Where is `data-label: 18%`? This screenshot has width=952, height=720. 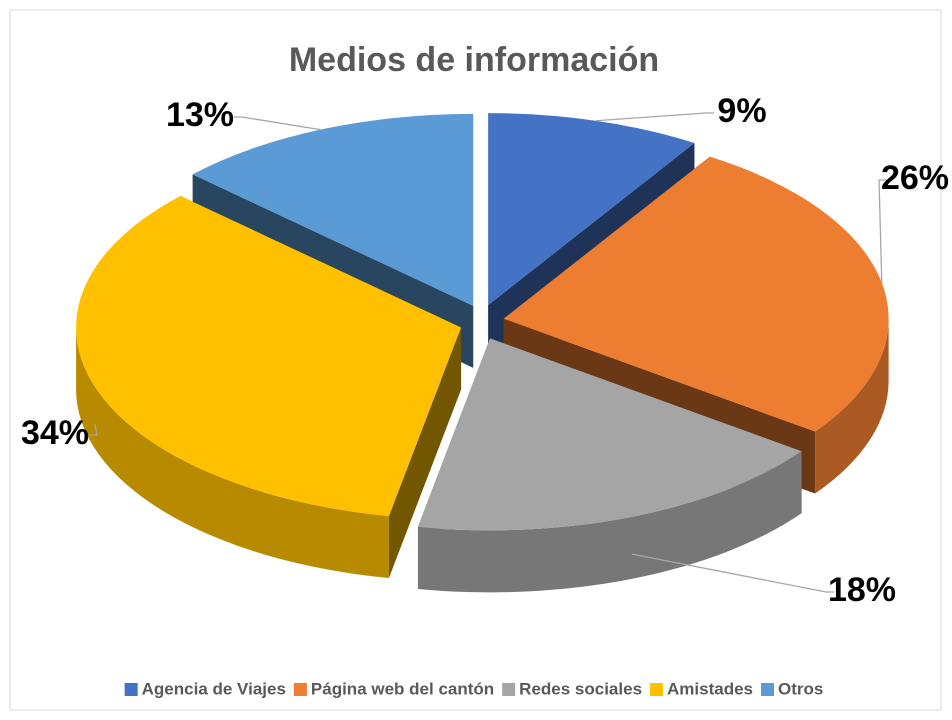
data-label: 18% is located at coordinates (862, 590).